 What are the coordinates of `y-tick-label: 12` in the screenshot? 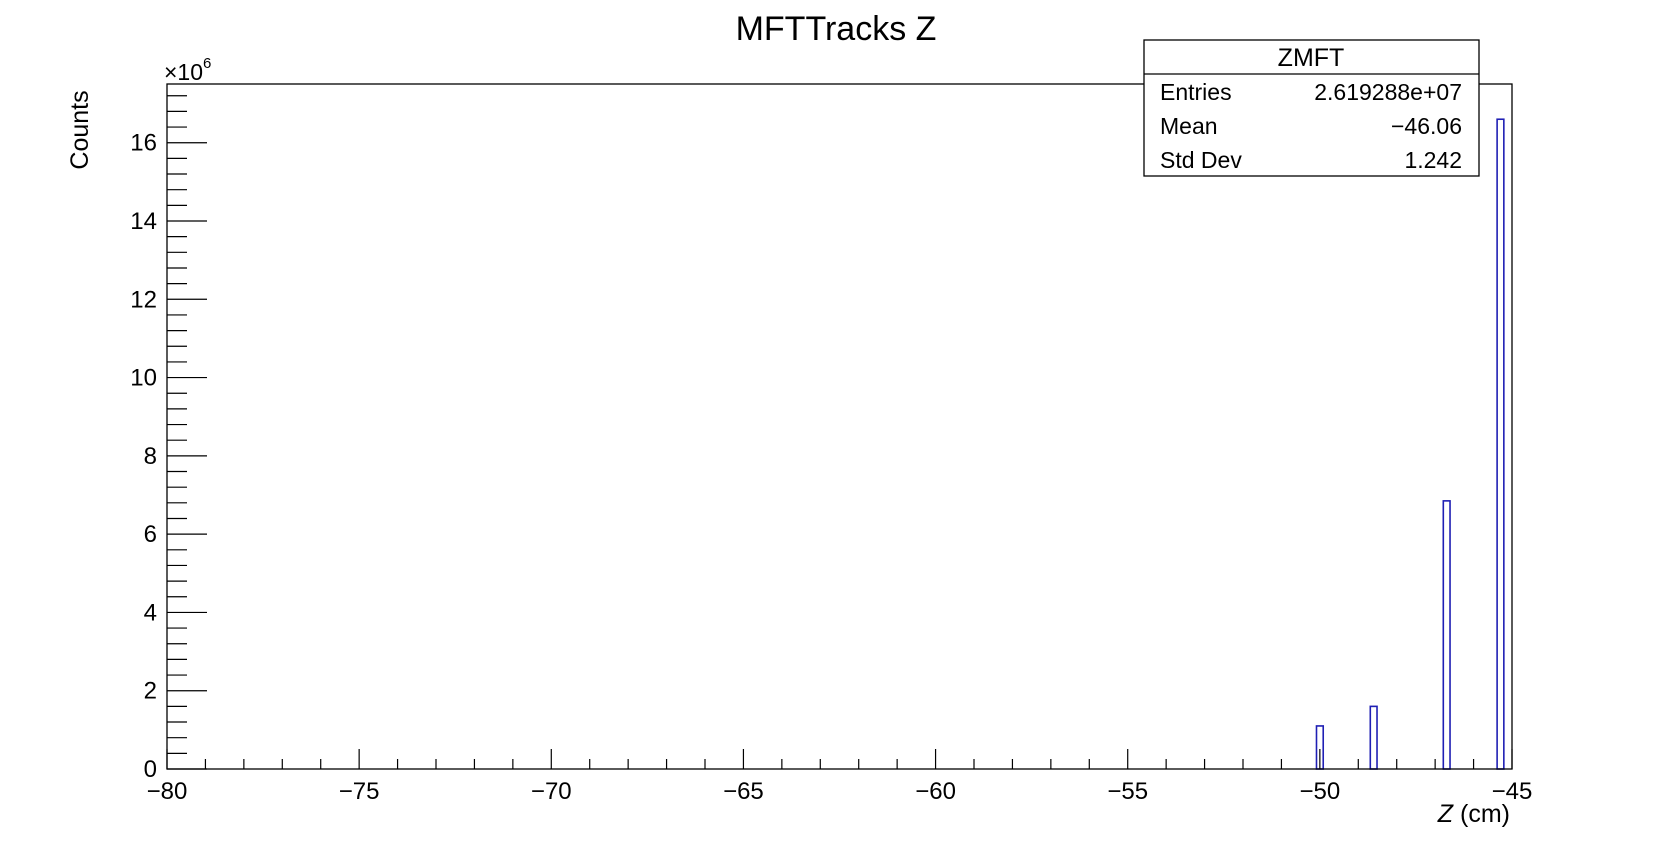 It's located at (143, 299).